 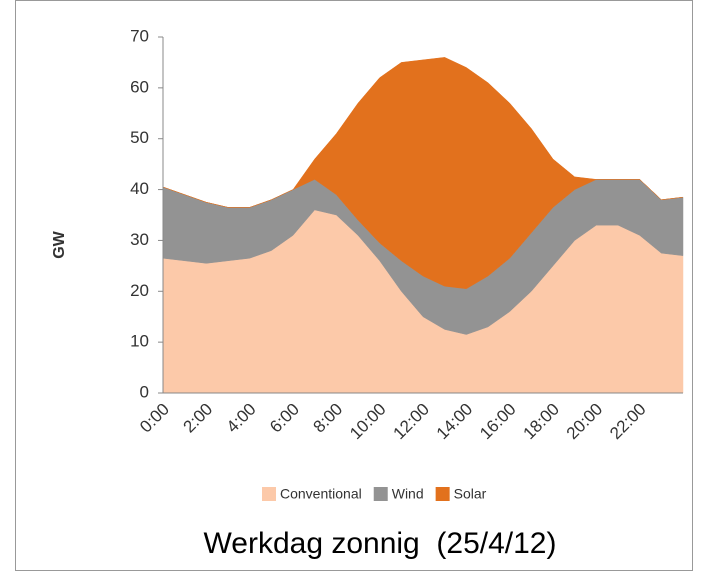 What do you see at coordinates (139, 35) in the screenshot?
I see `y-tick-label: 70` at bounding box center [139, 35].